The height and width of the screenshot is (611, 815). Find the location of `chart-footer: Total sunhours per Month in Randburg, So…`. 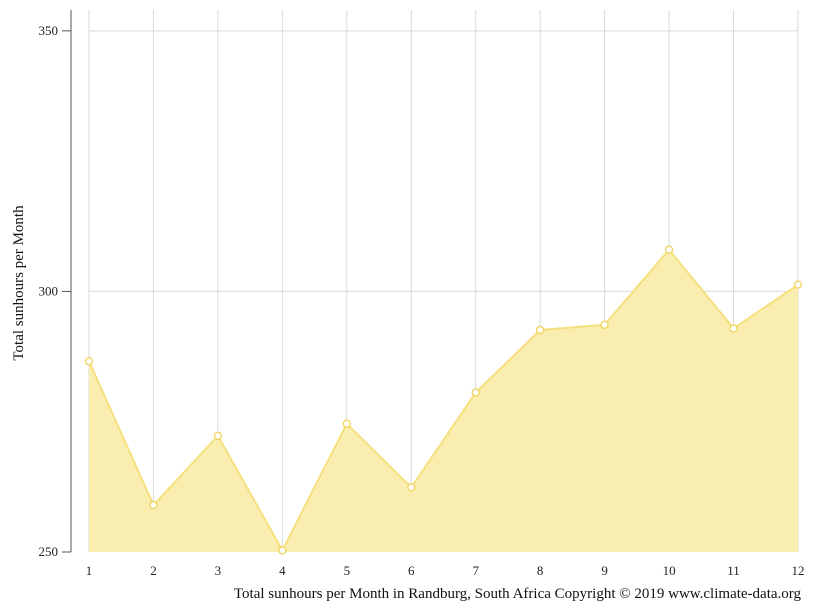

chart-footer: Total sunhours per Month in Randburg, So… is located at coordinates (518, 594).